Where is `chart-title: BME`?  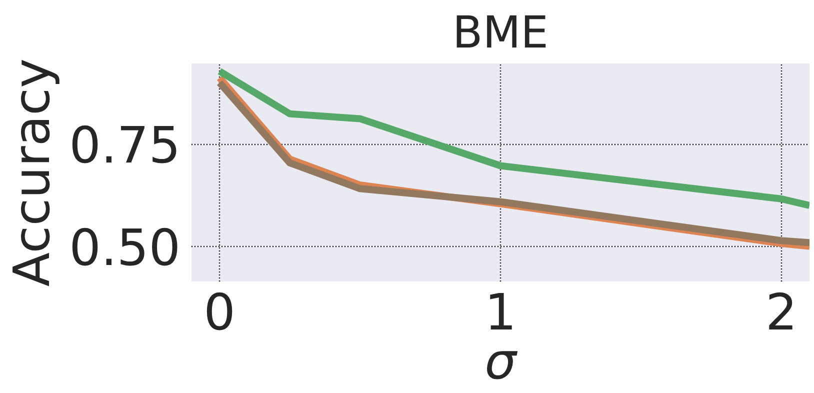
chart-title: BME is located at coordinates (500, 33).